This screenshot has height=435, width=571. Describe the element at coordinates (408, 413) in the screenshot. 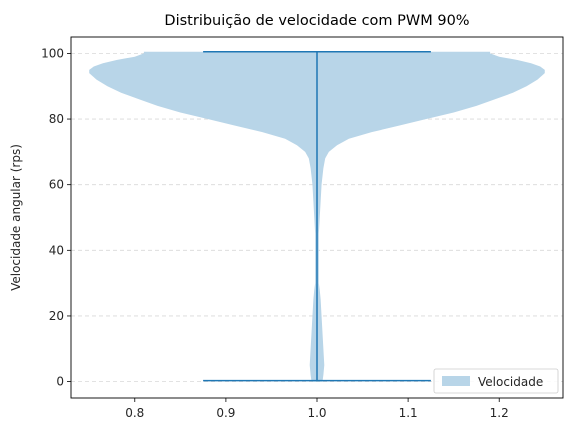

I see `x-tick-label: 1.1` at that location.